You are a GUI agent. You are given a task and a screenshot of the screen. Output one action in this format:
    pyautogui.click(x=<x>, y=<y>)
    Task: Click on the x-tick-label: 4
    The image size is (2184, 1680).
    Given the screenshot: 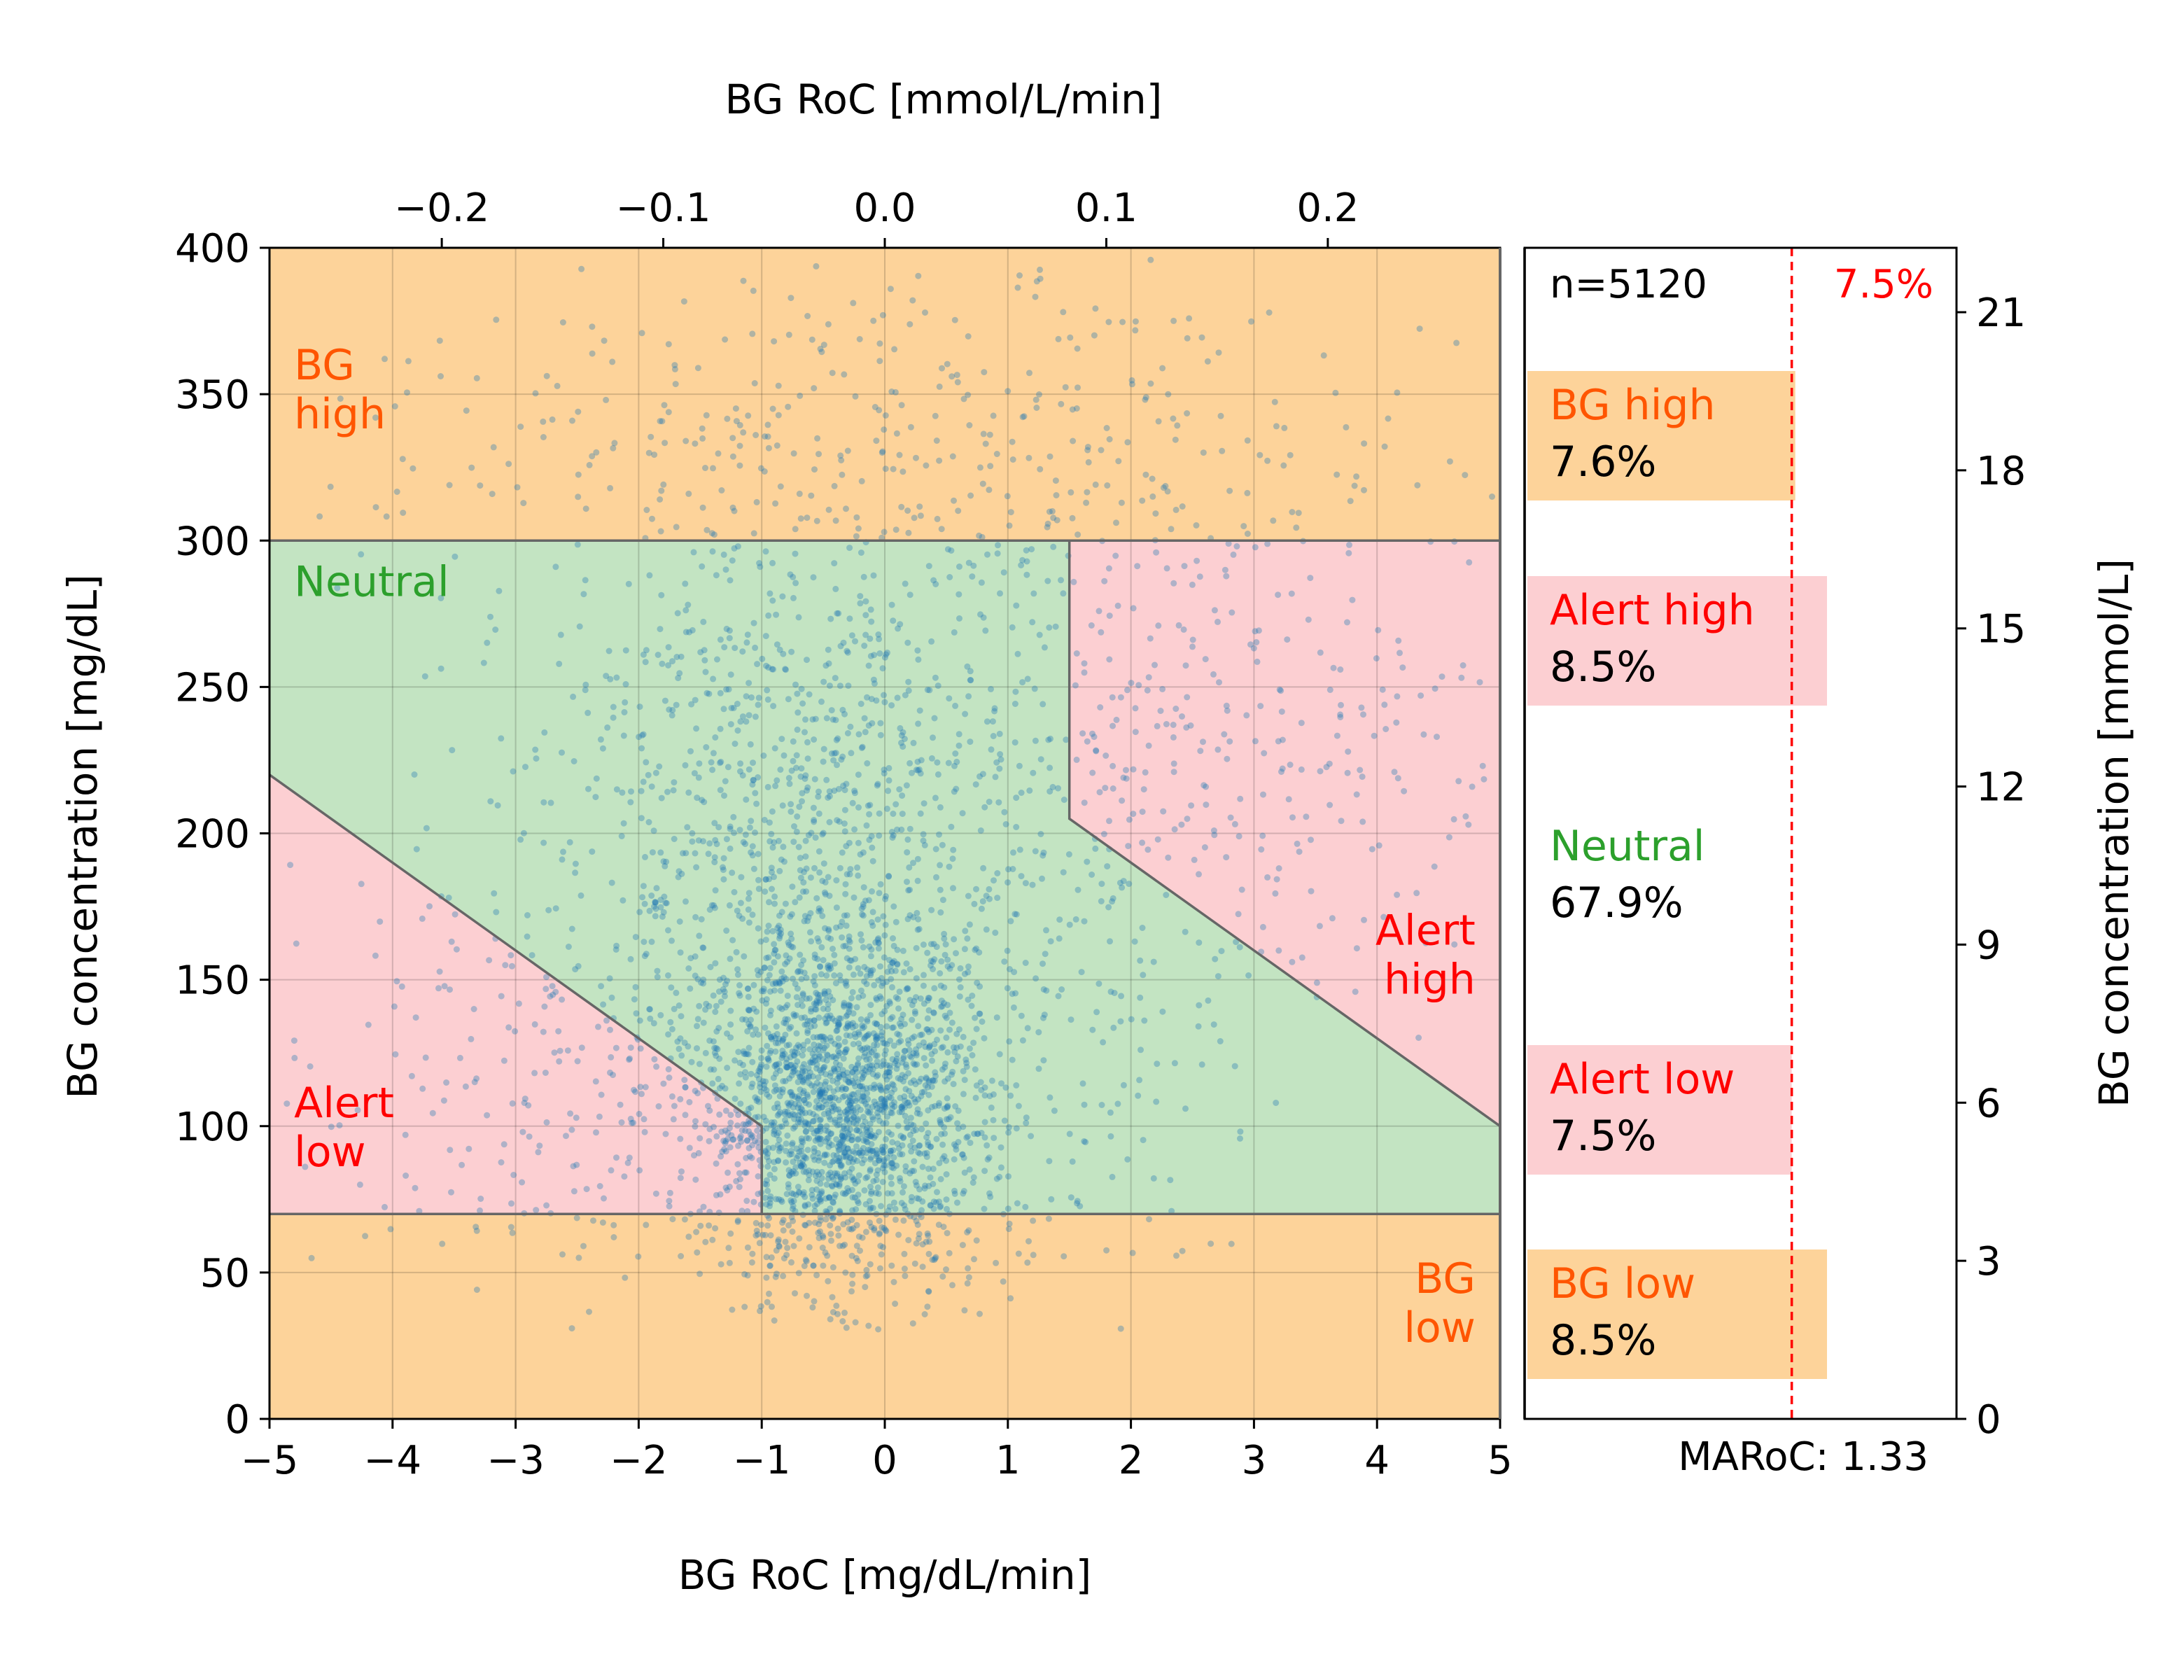 What is the action you would take?
    pyautogui.click(x=1377, y=1460)
    